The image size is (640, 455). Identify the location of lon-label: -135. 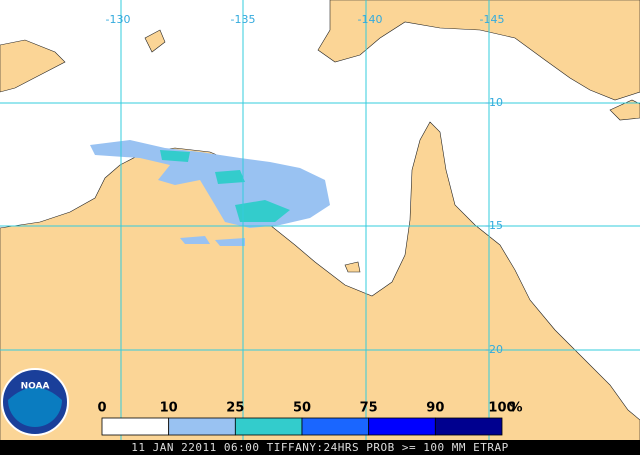
(243, 19).